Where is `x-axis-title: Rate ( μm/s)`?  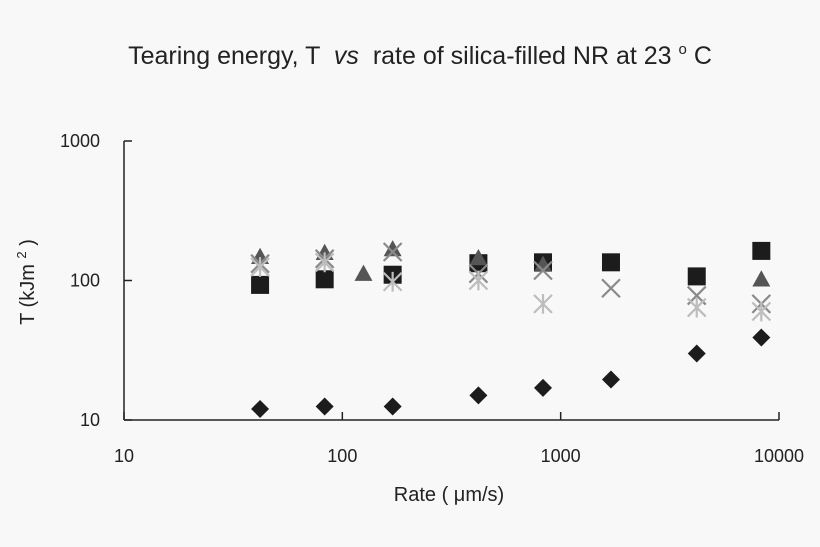
x-axis-title: Rate ( μm/s) is located at coordinates (449, 495).